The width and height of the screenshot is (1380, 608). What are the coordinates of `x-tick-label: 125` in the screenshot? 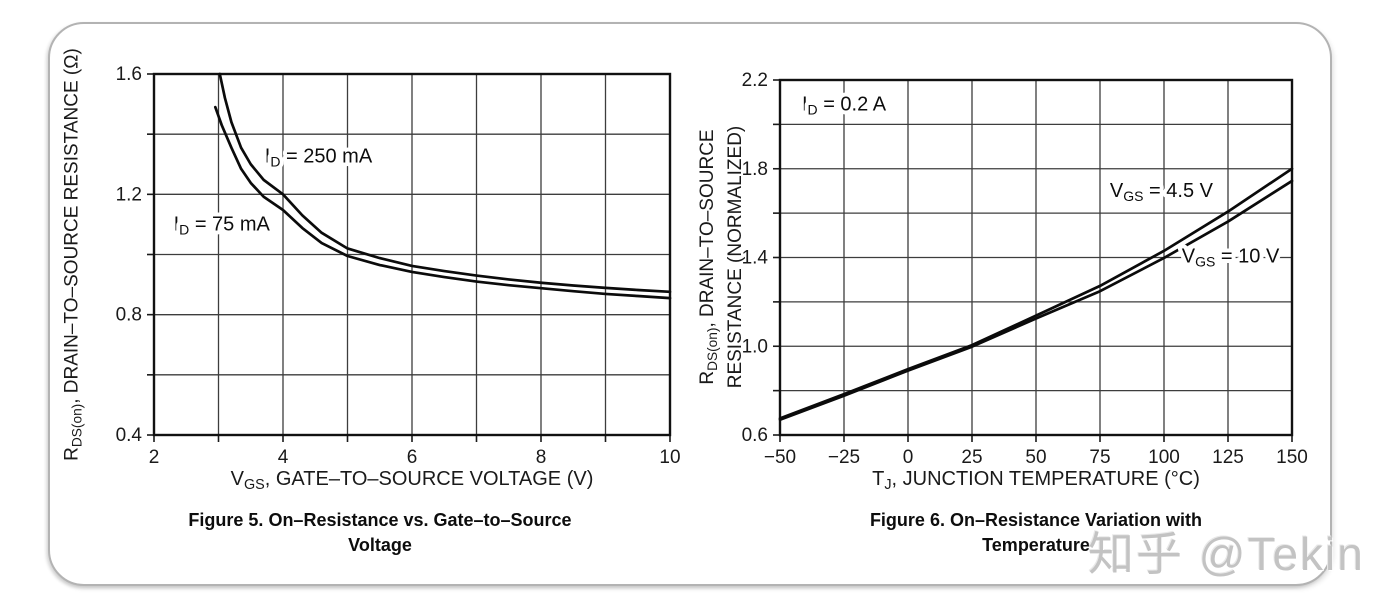 It's located at (1228, 457).